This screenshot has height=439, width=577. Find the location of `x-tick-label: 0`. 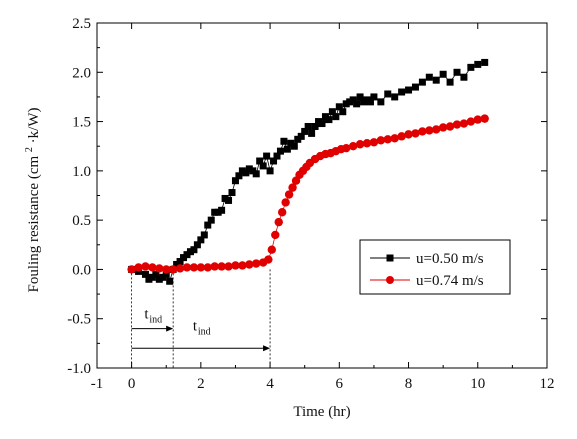

x-tick-label: 0 is located at coordinates (132, 384).